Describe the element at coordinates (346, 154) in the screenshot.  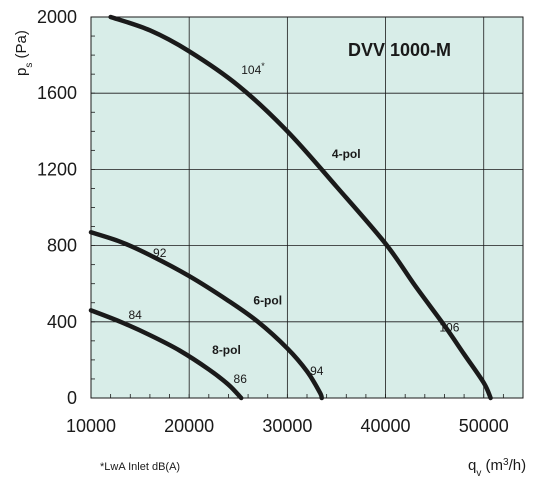
I see `series-label: 4-pol` at that location.